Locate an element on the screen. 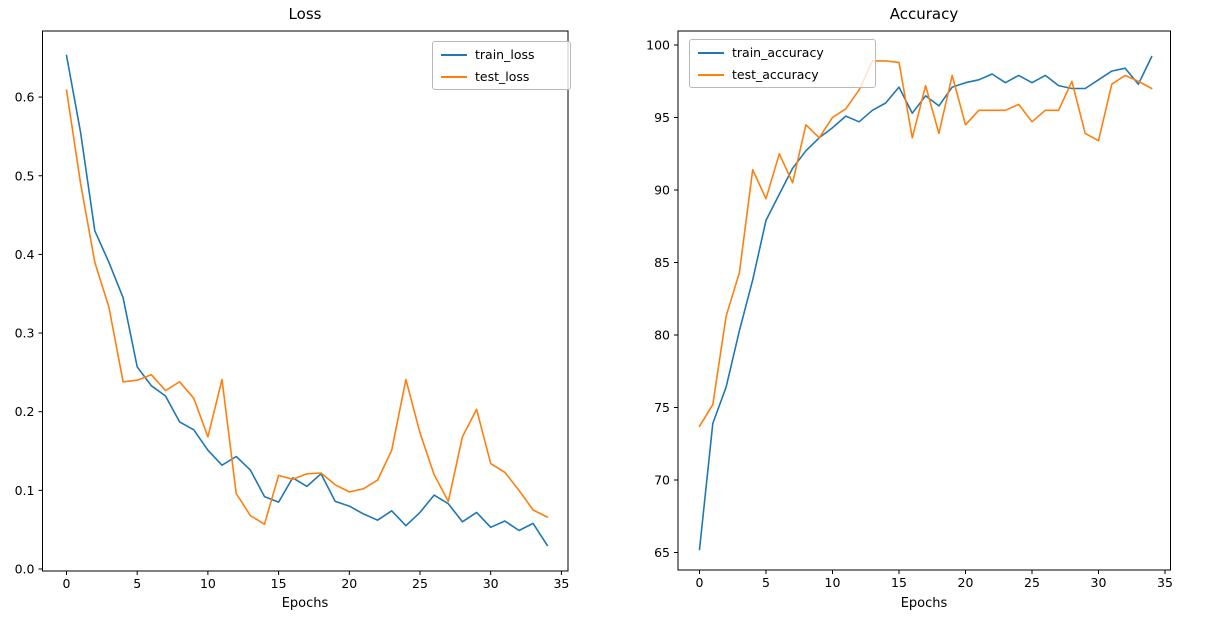 The image size is (1214, 624). y-tick-label: 0.5 is located at coordinates (25, 175).